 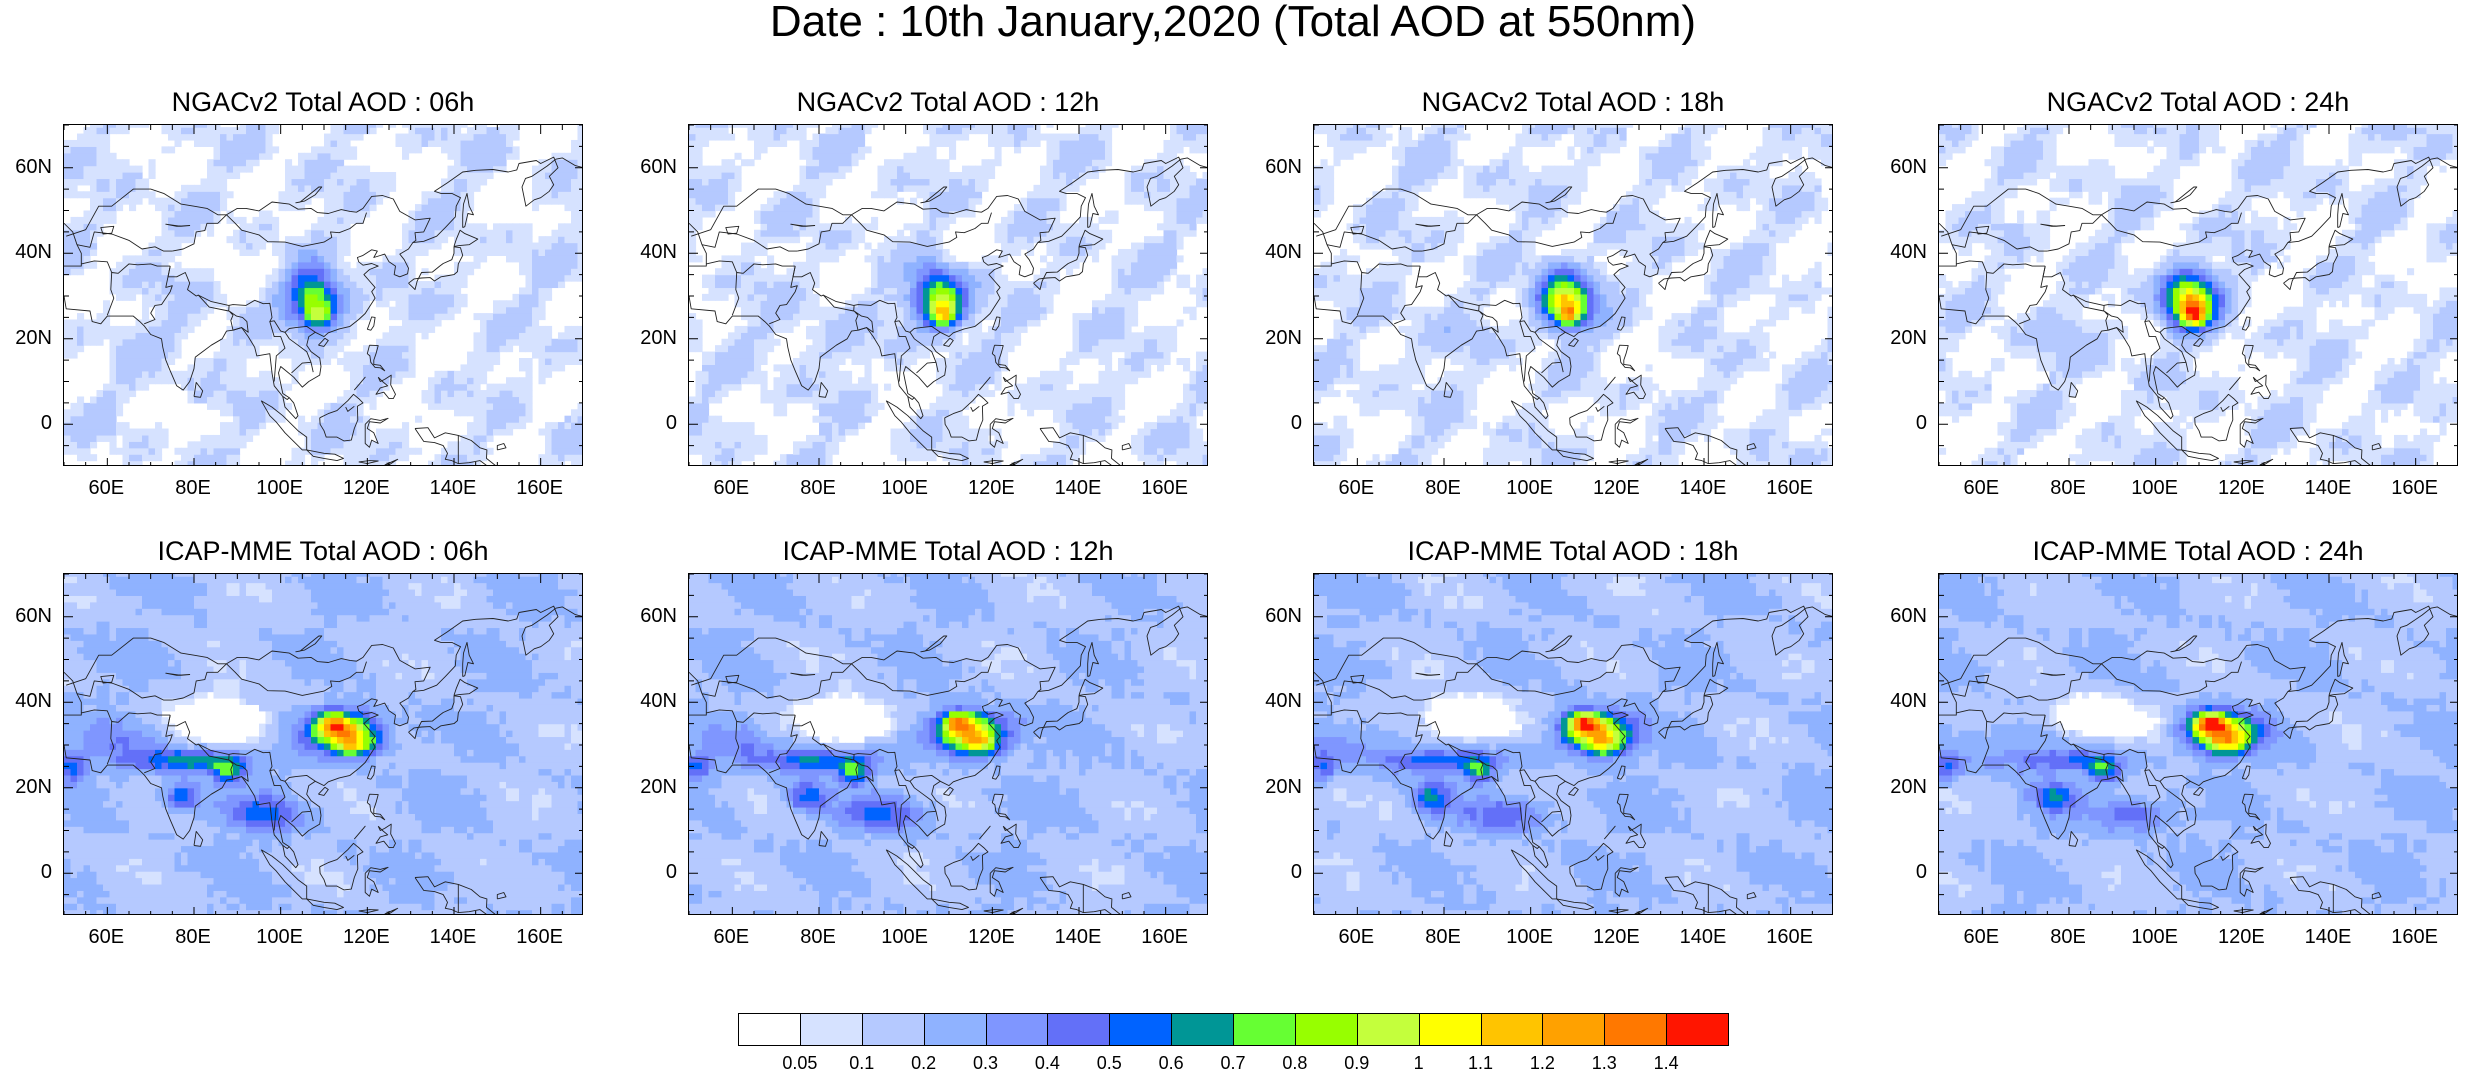 What do you see at coordinates (1295, 1063) in the screenshot?
I see `colorbar-label: 0.8` at bounding box center [1295, 1063].